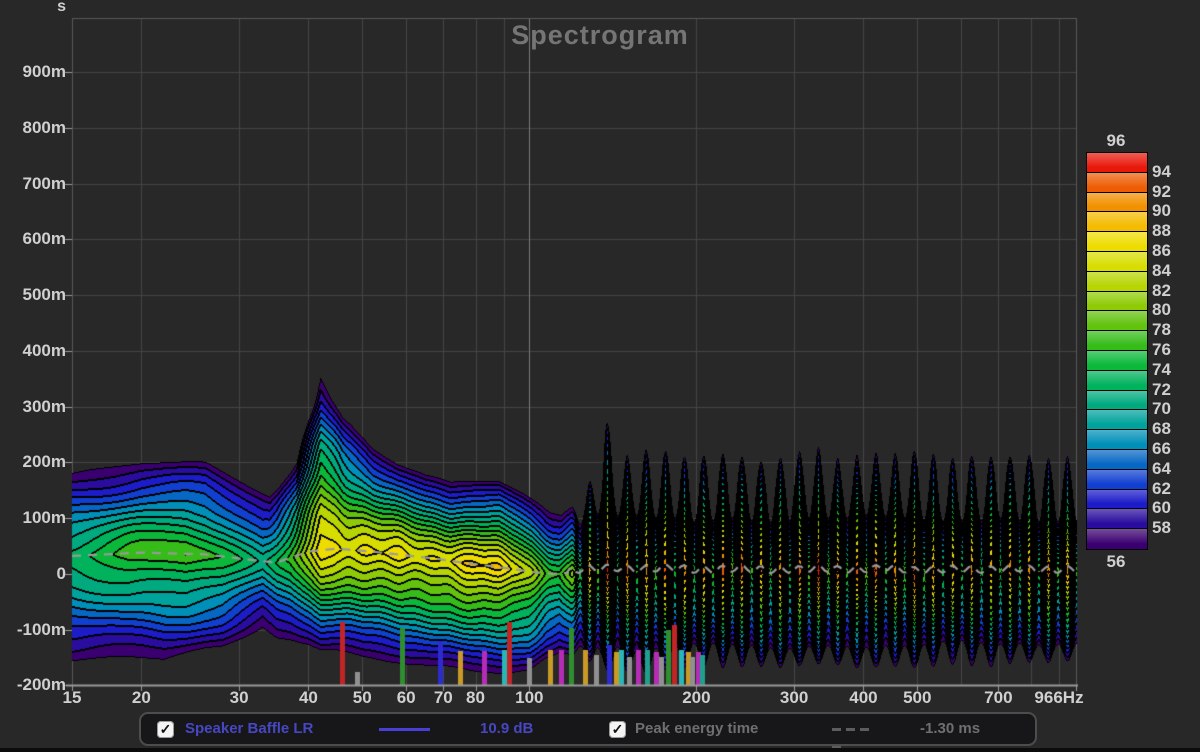 The width and height of the screenshot is (1200, 752). I want to click on color-scale-min-label: 56, so click(1116, 561).